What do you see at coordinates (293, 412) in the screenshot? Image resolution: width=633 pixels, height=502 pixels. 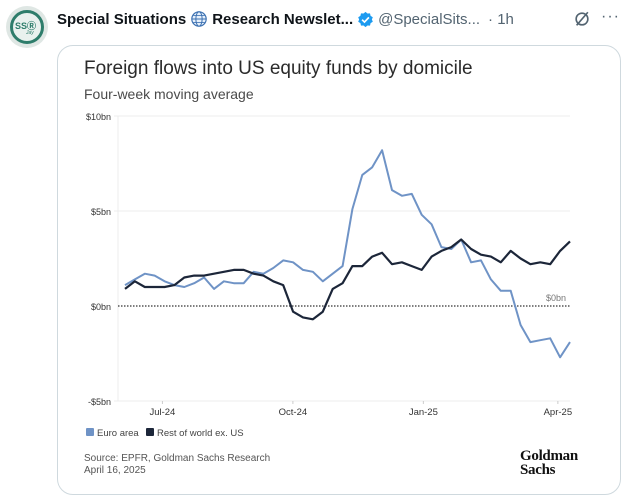 I see `x-tick-label: Oct-24` at bounding box center [293, 412].